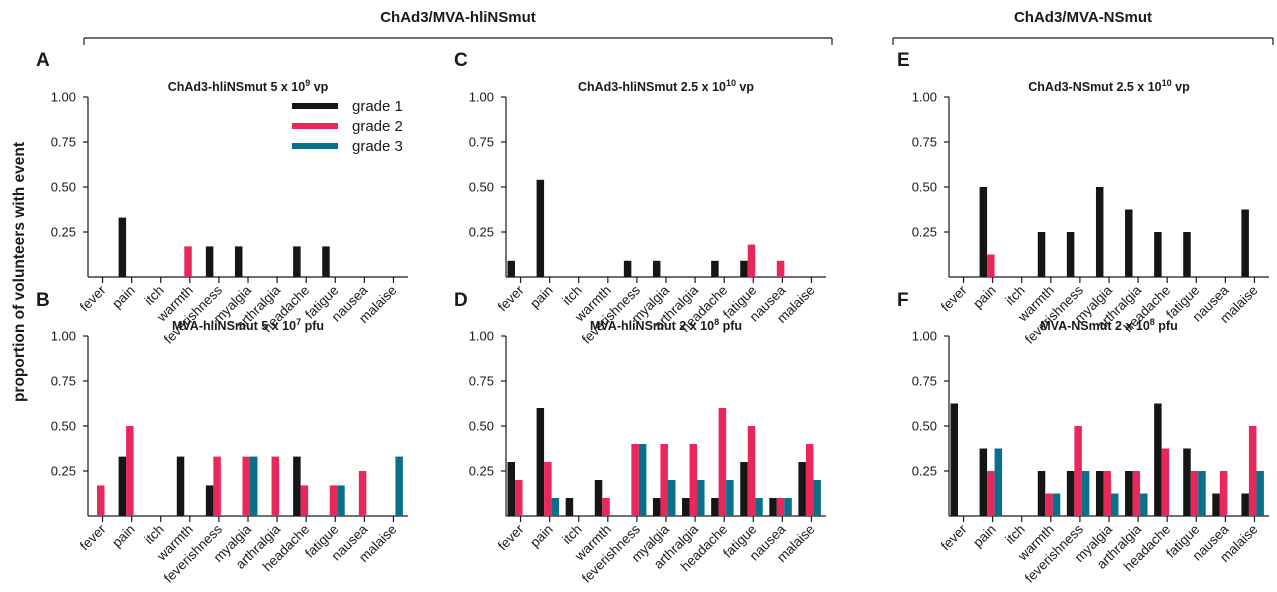 This screenshot has height=592, width=1277. What do you see at coordinates (903, 60) in the screenshot?
I see `panel-letter-e: E` at bounding box center [903, 60].